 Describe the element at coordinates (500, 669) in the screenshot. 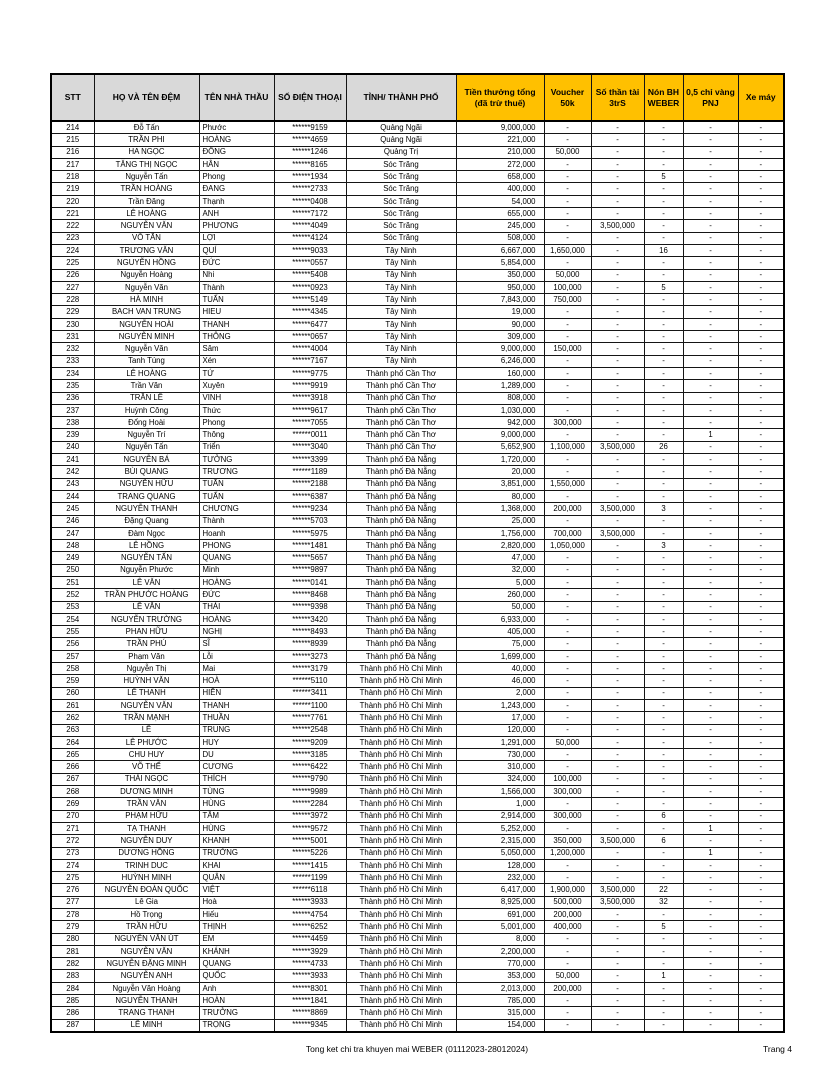

I see `tien_thuong_tong-cell: 40,000` at that location.